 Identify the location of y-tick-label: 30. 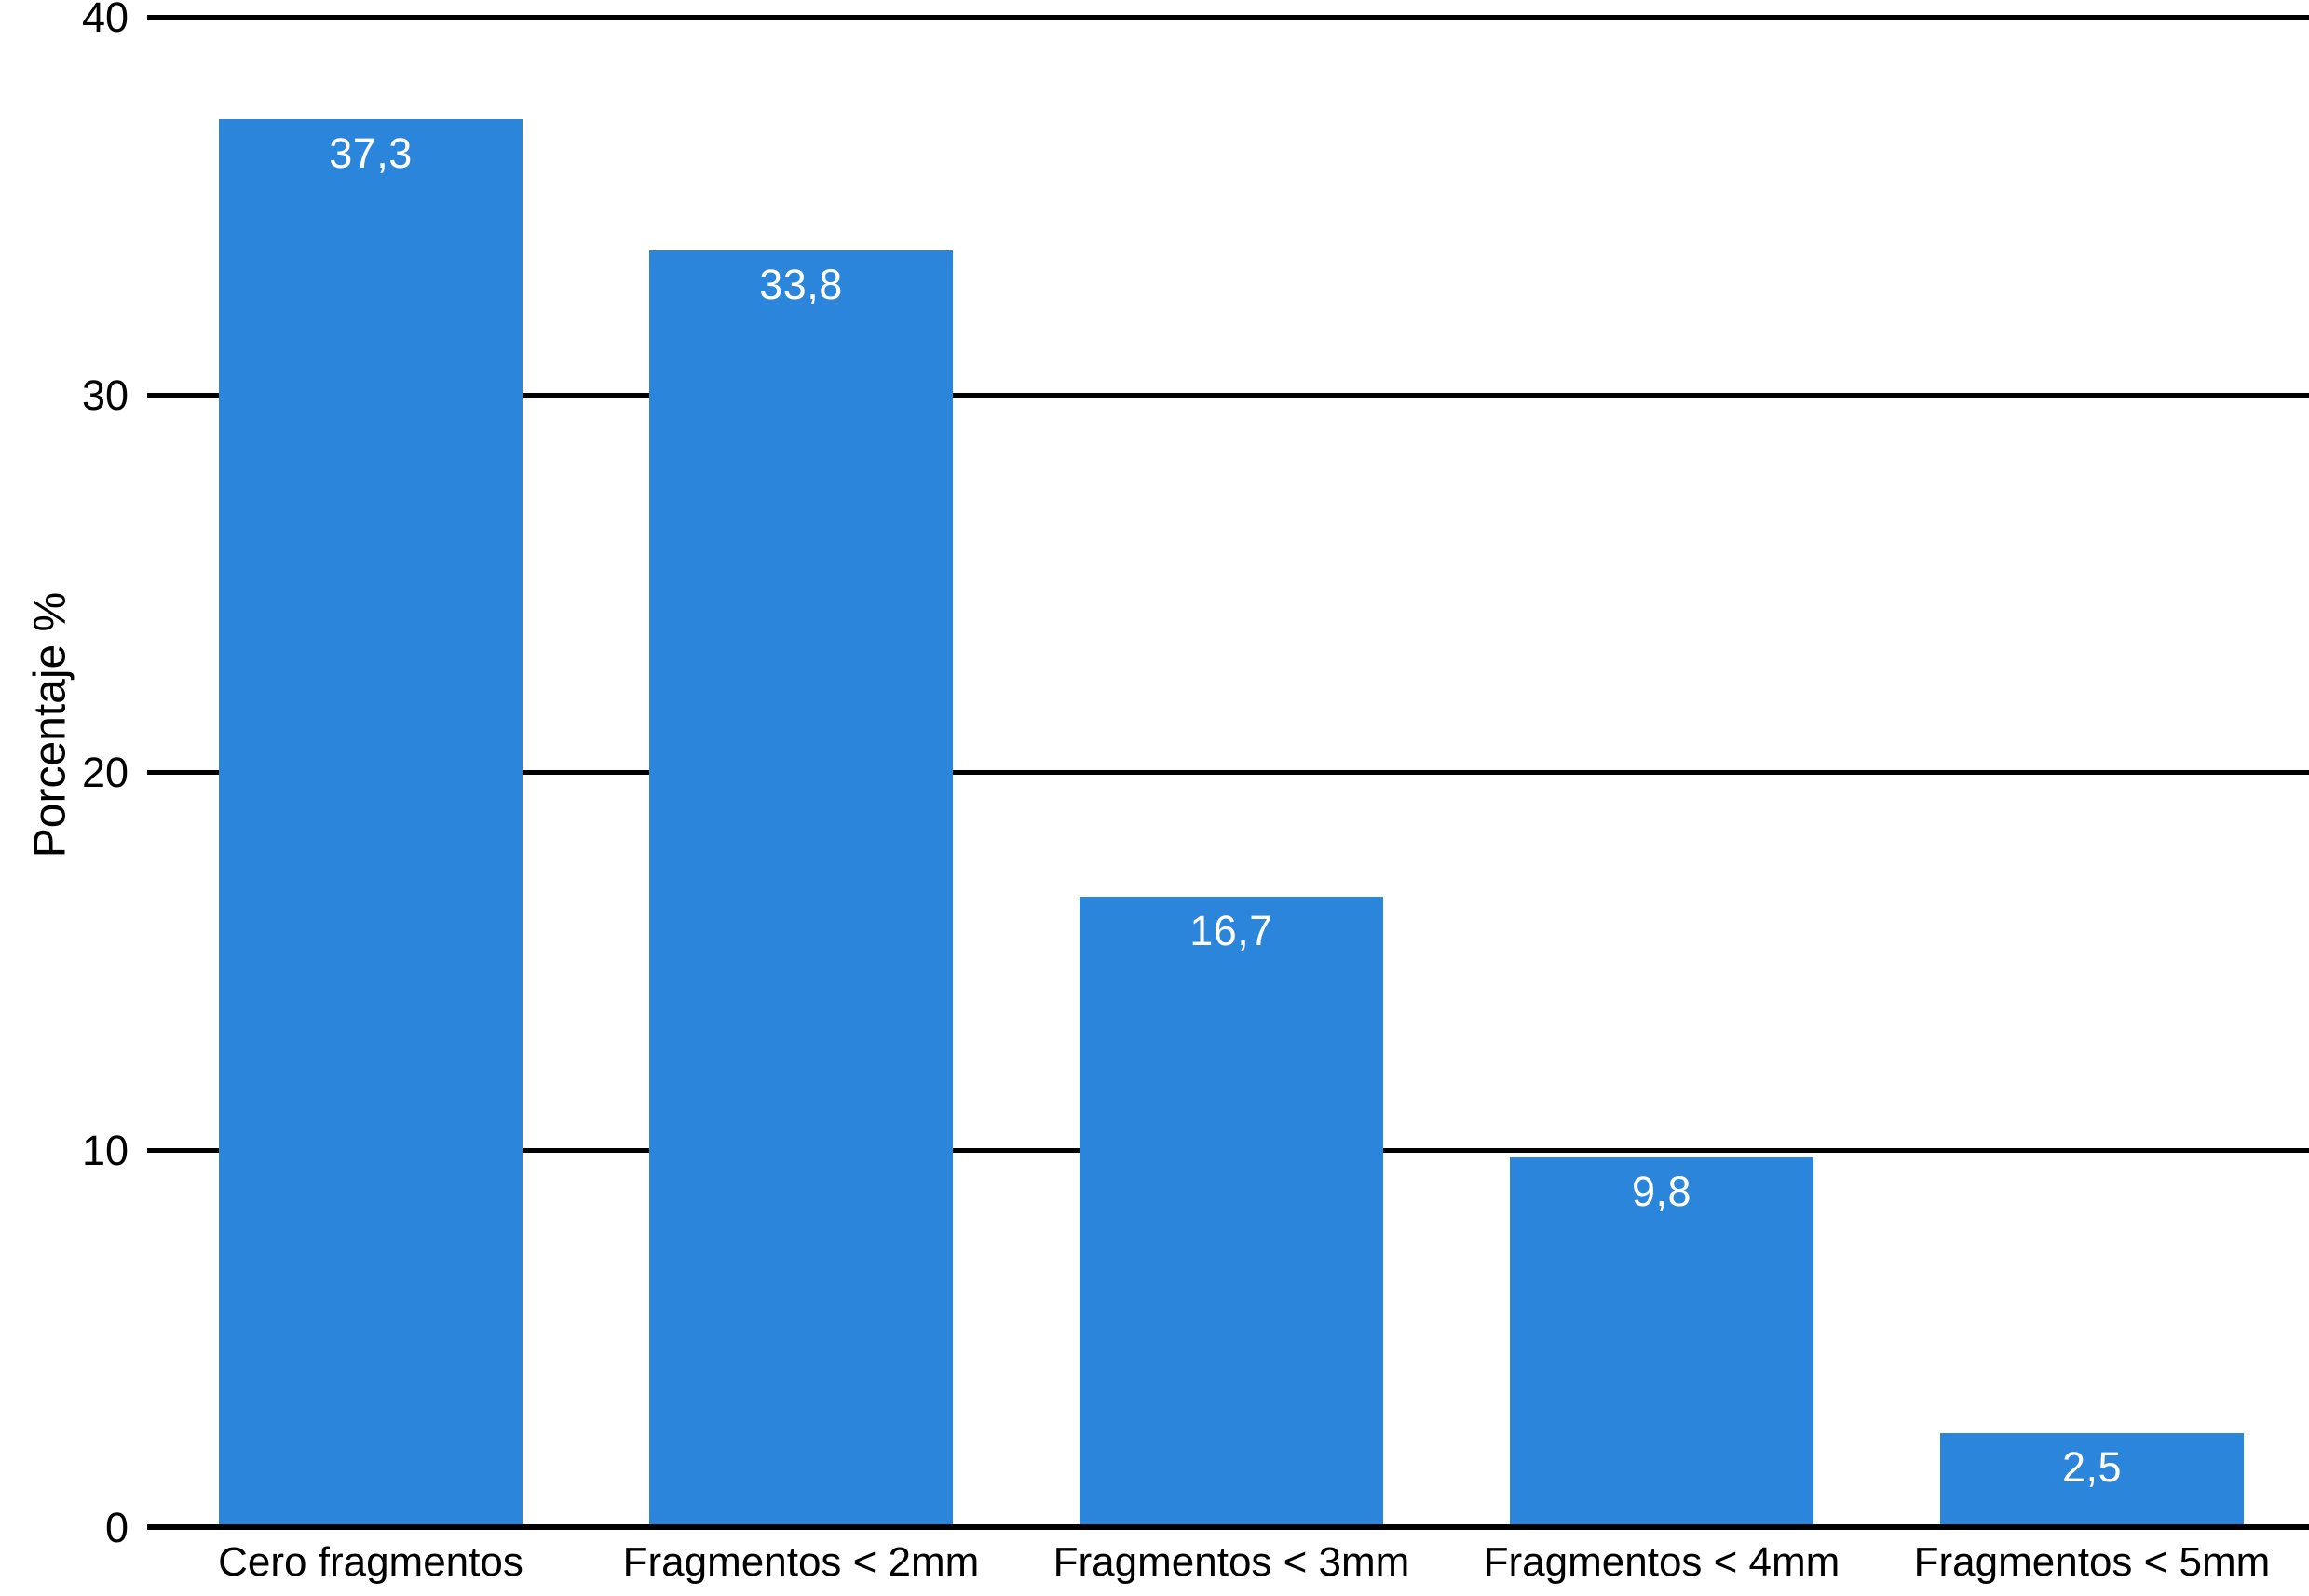
(105, 395).